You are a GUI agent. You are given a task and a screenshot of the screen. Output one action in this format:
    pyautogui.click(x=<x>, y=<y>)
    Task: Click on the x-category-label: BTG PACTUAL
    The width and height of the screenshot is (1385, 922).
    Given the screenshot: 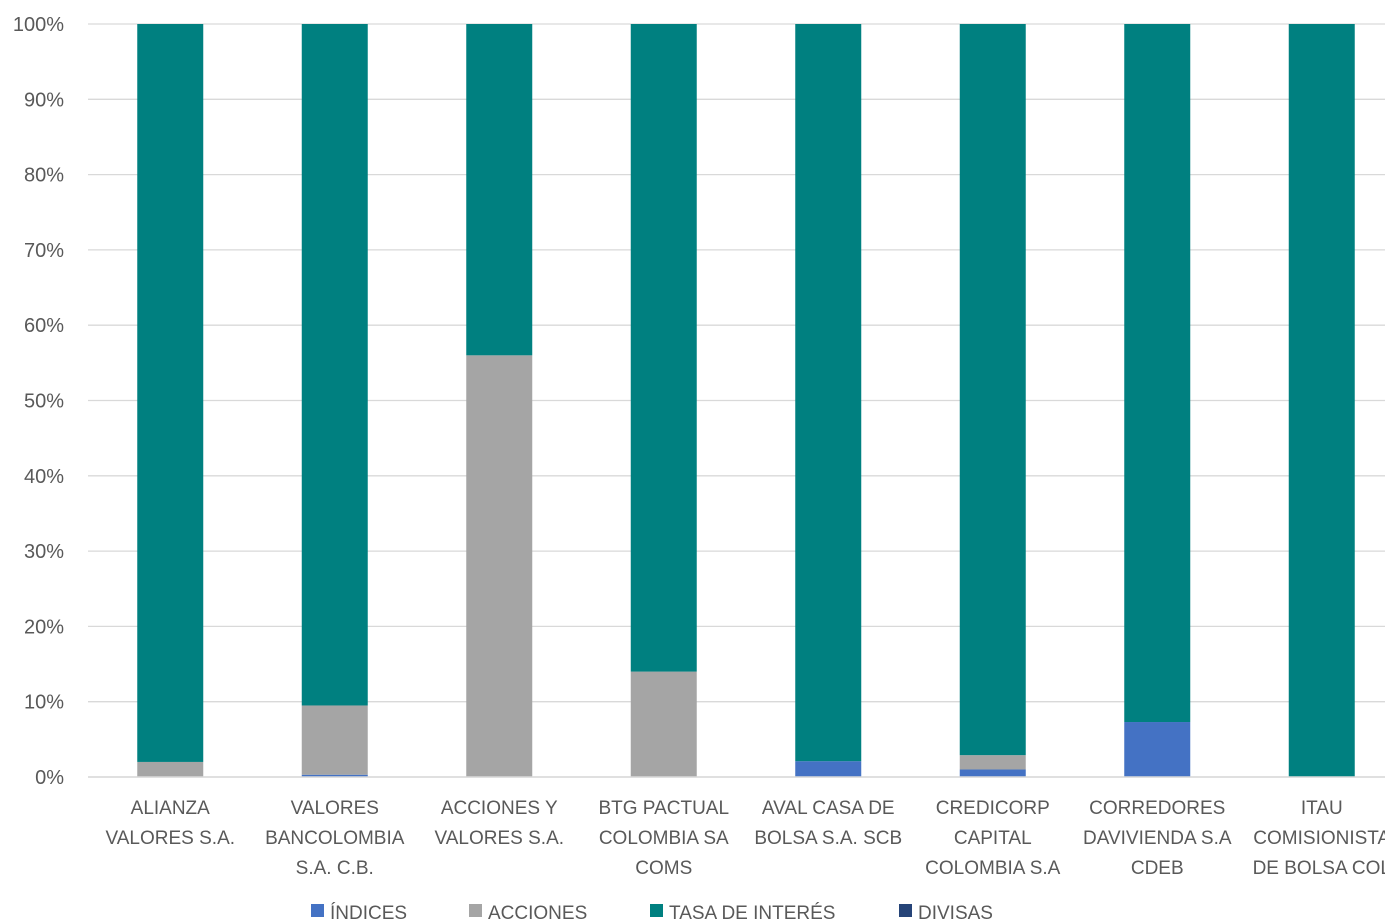 What is the action you would take?
    pyautogui.click(x=663, y=808)
    